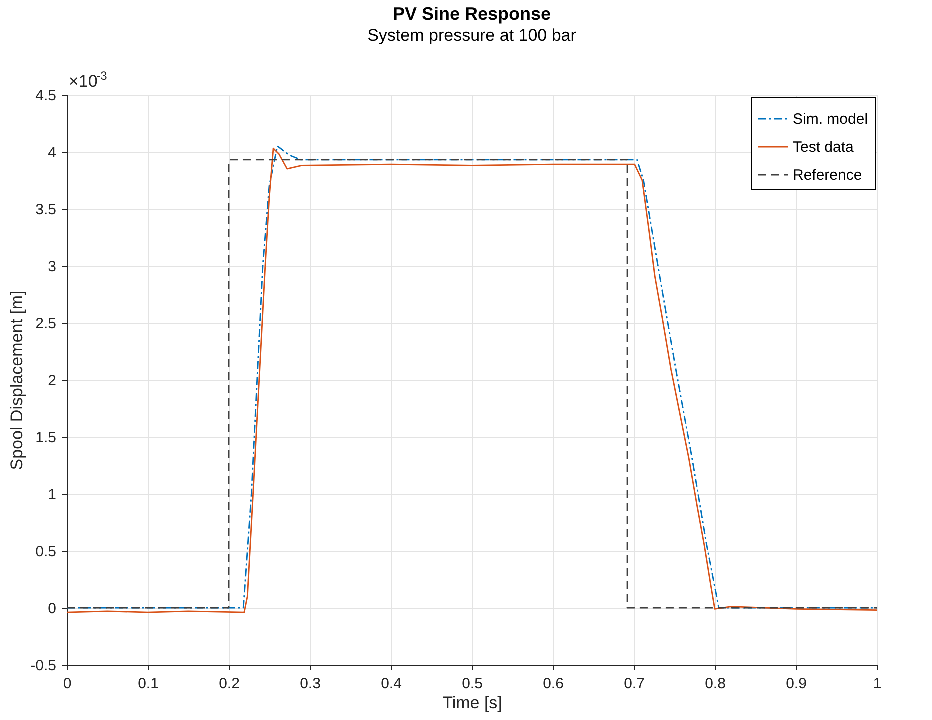  Describe the element at coordinates (52, 267) in the screenshot. I see `y-tick-label: 3` at that location.